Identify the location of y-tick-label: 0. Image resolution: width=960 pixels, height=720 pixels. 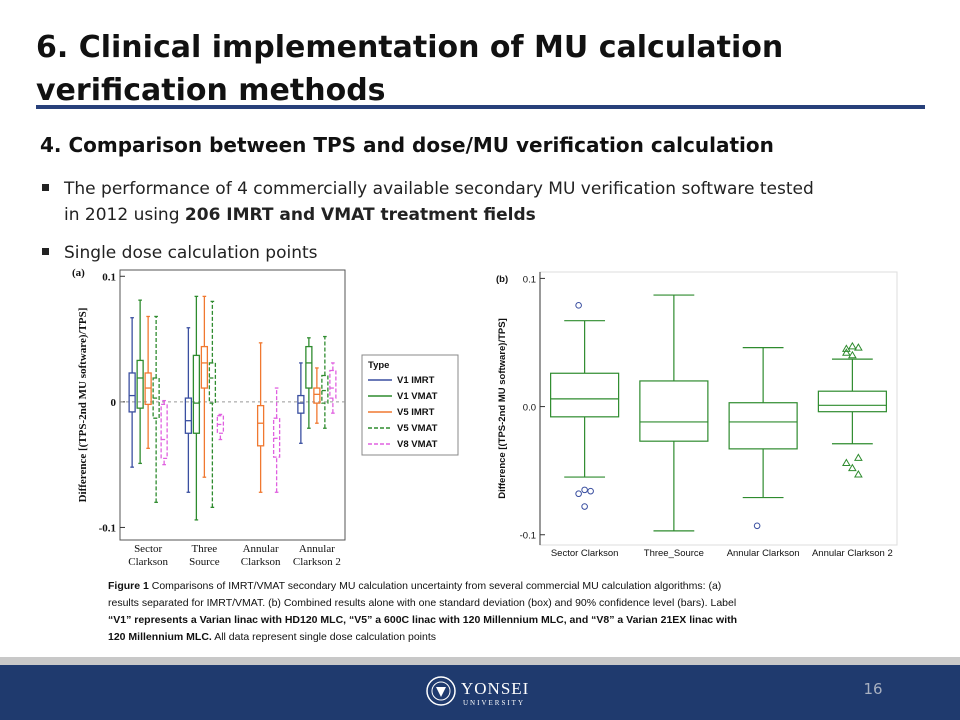
(114, 403).